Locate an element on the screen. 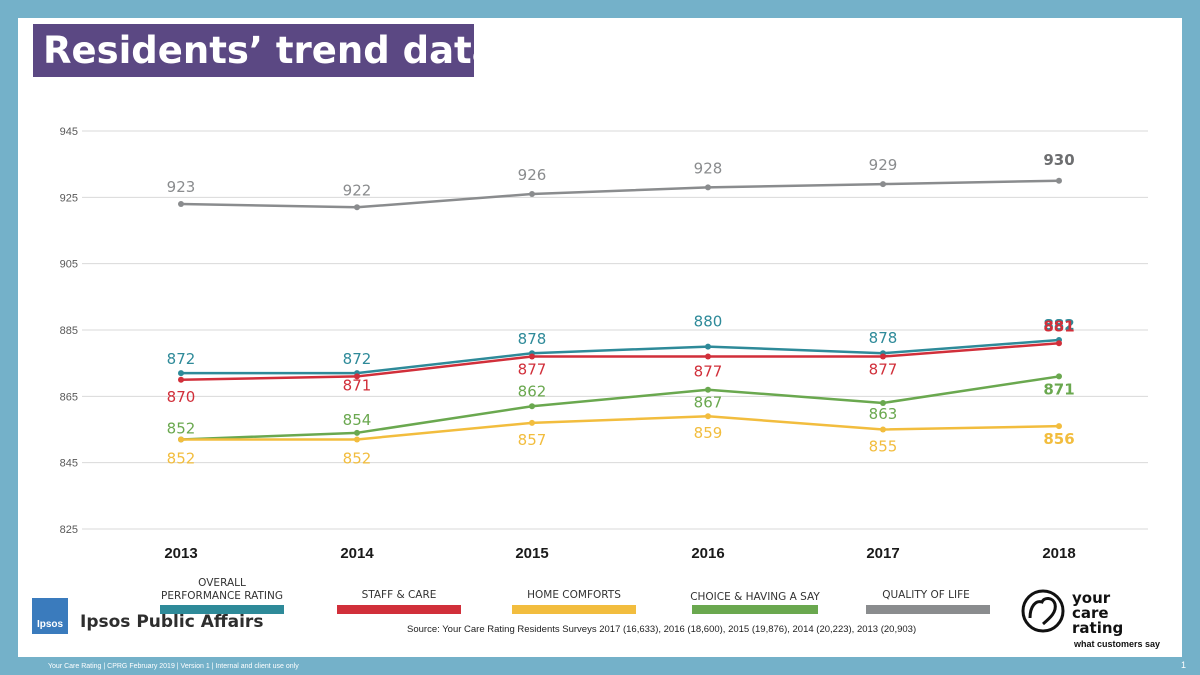 The width and height of the screenshot is (1200, 675). data-label-choice-2013: 852 is located at coordinates (181, 428).